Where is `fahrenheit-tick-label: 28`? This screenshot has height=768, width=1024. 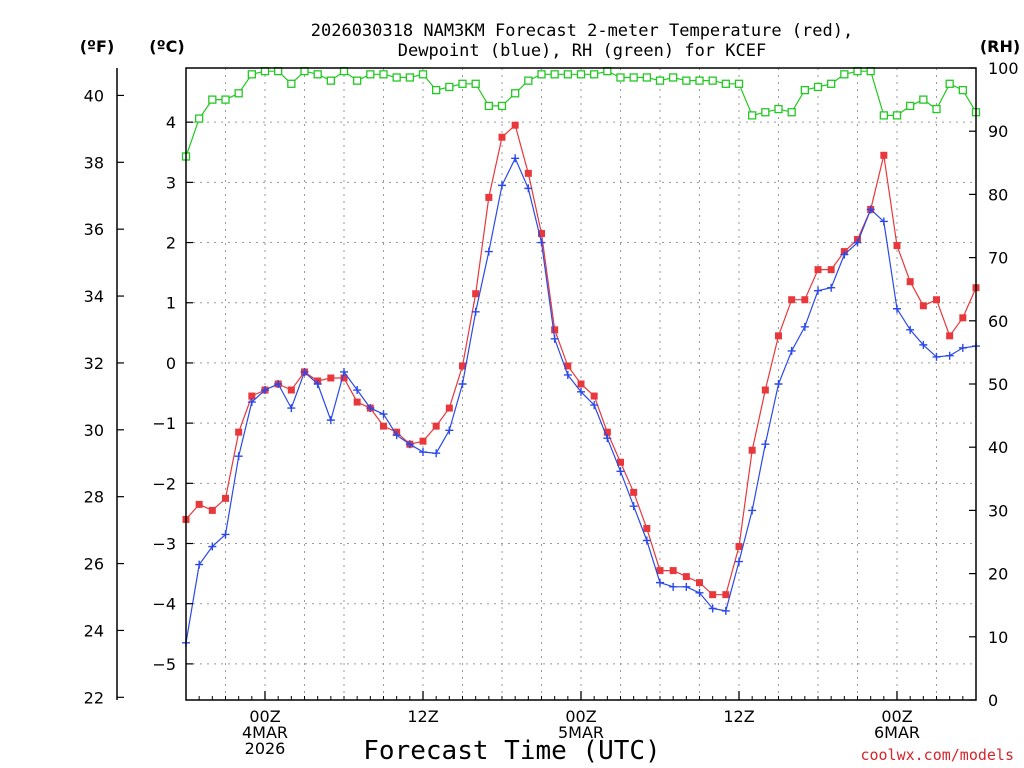
fahrenheit-tick-label: 28 is located at coordinates (94, 497).